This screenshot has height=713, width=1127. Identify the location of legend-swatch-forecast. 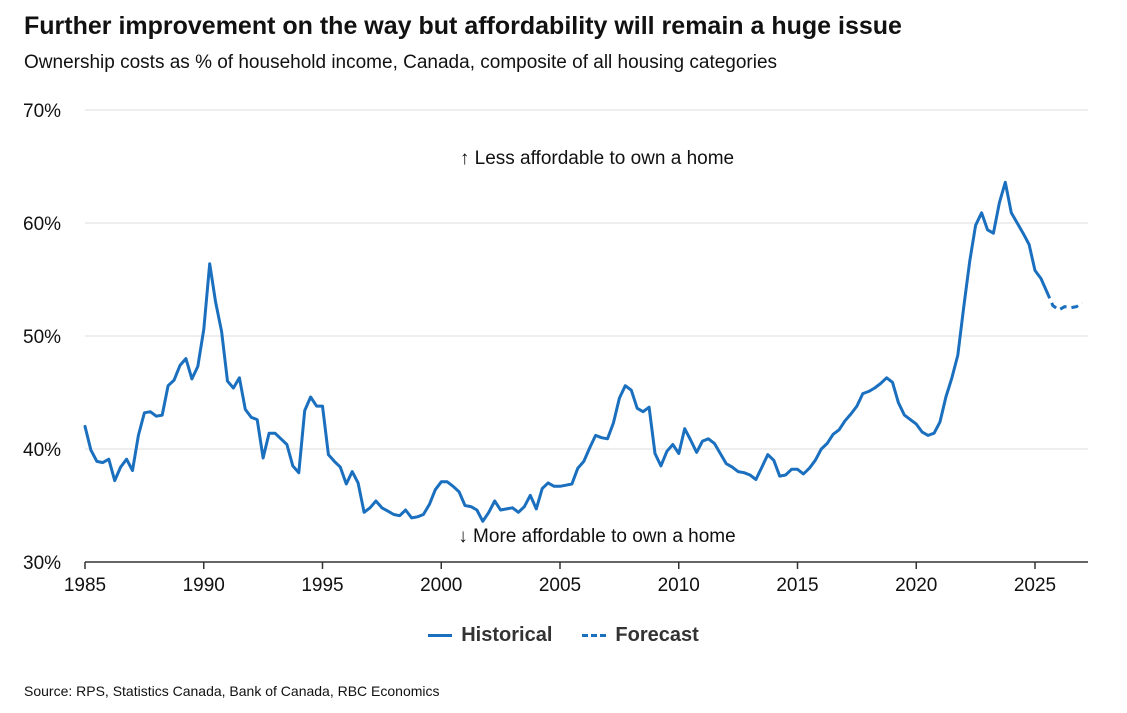
(594, 635).